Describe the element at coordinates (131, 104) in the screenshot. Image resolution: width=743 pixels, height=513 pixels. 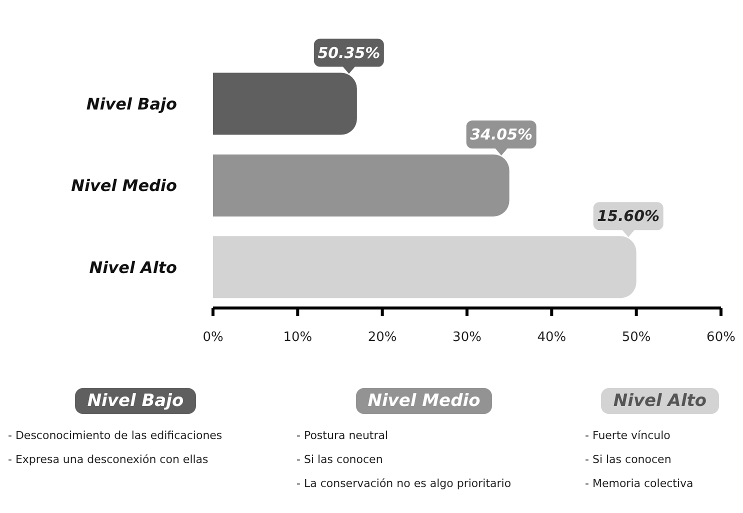
I see `y-tick-label: Nivel Bajo` at that location.